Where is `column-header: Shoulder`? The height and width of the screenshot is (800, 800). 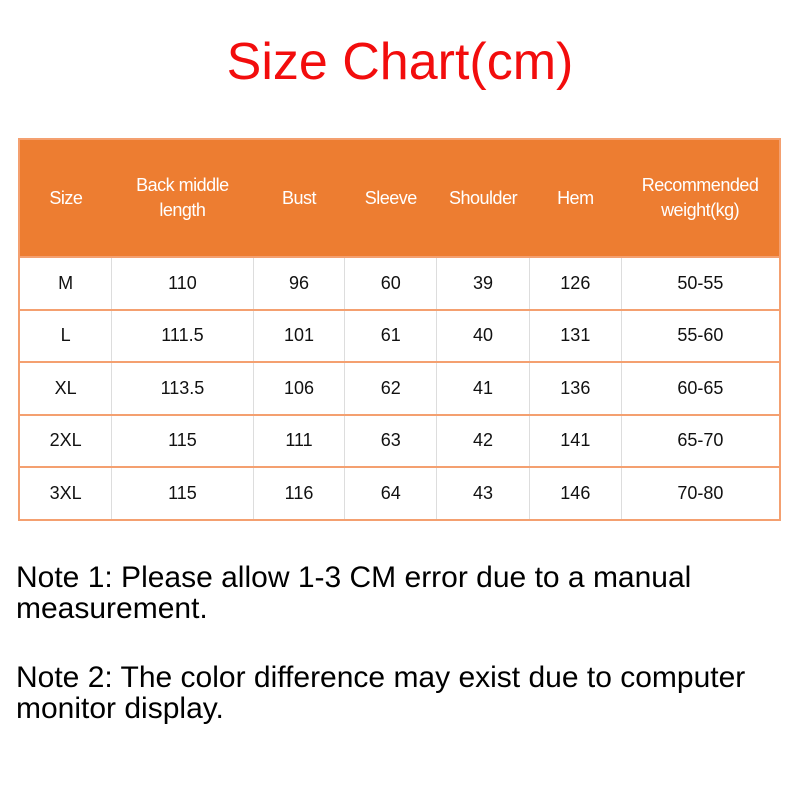 column-header: Shoulder is located at coordinates (483, 198).